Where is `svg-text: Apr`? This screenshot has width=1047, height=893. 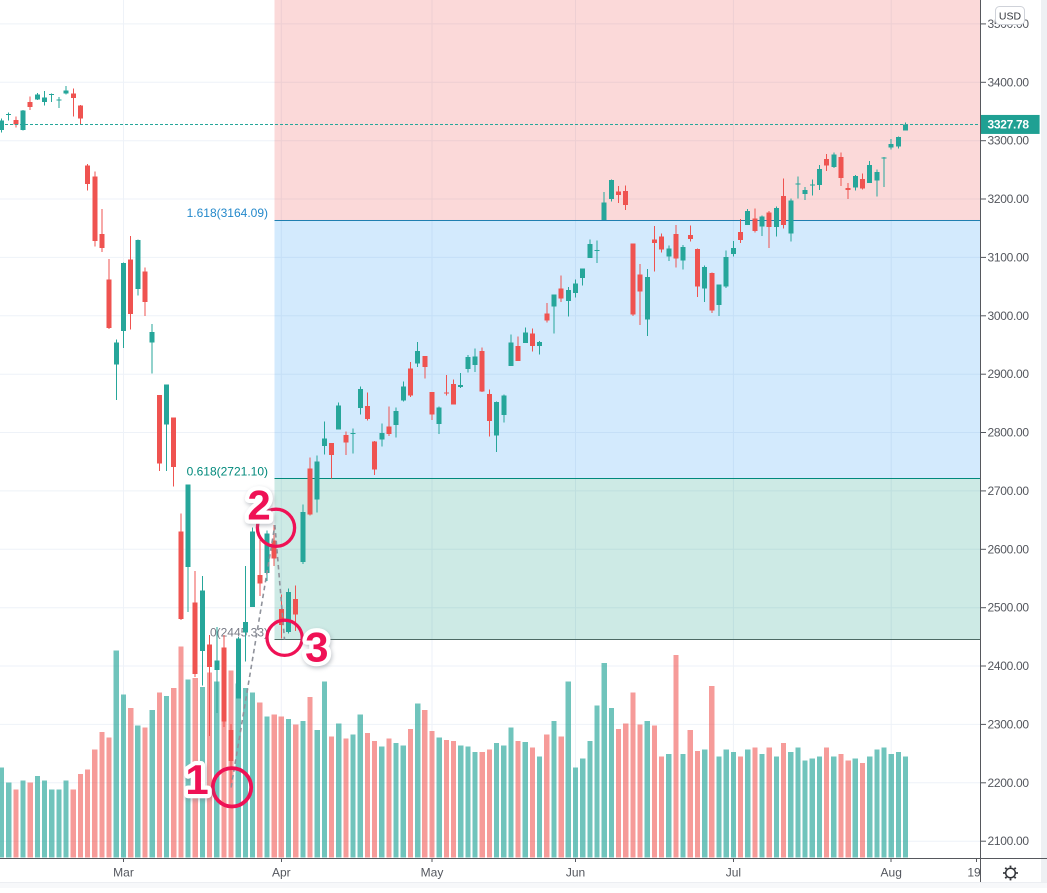
svg-text: Apr is located at coordinates (281, 873).